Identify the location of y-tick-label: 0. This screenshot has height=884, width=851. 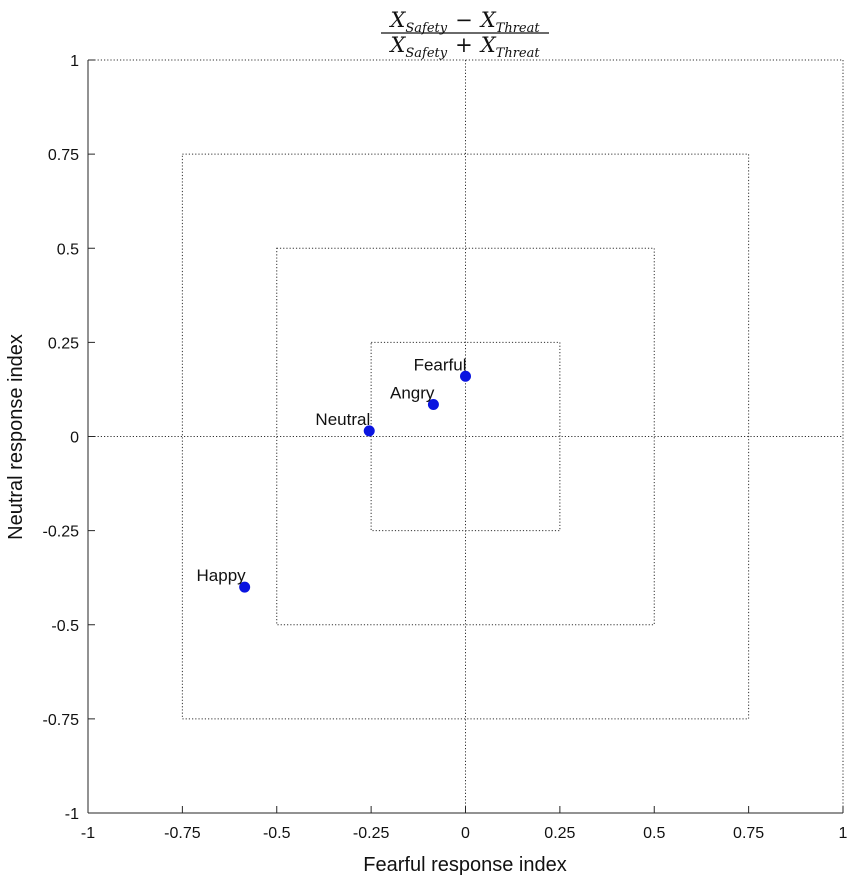
(74, 438).